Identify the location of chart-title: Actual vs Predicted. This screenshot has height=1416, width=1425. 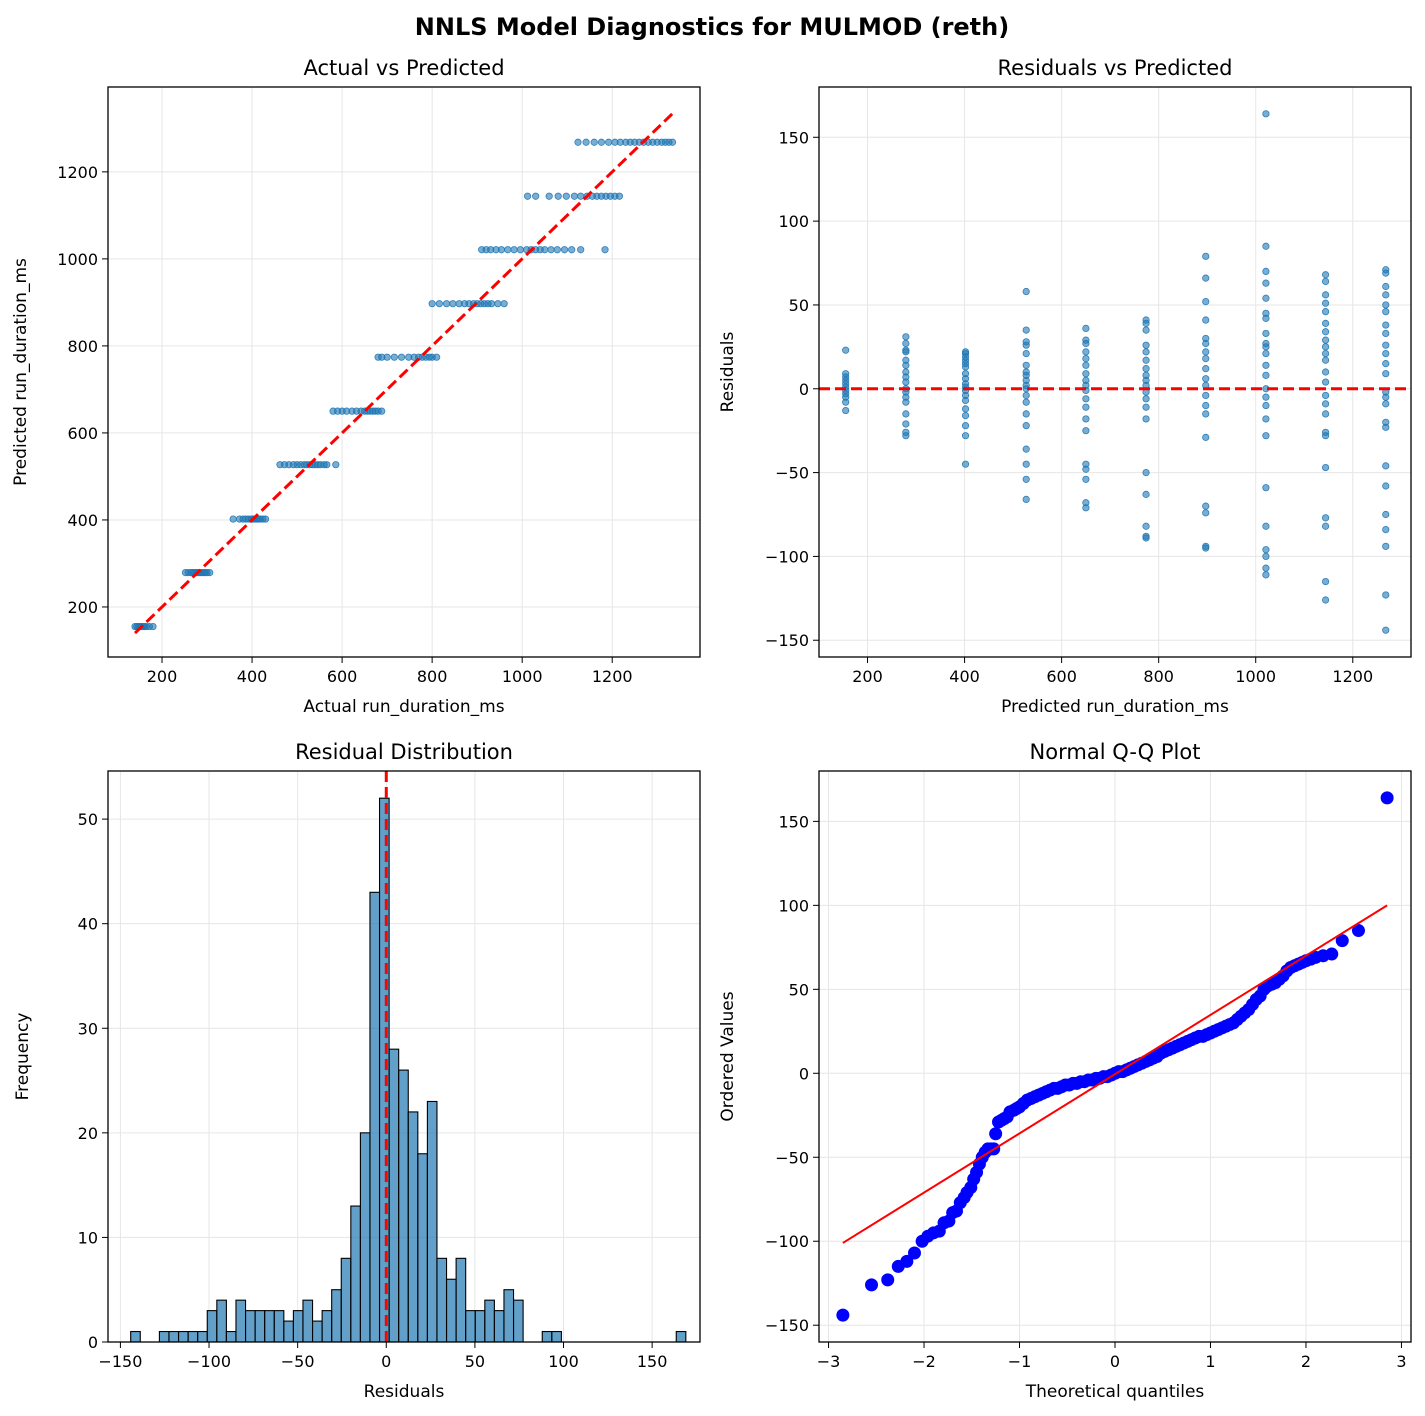
(403, 68).